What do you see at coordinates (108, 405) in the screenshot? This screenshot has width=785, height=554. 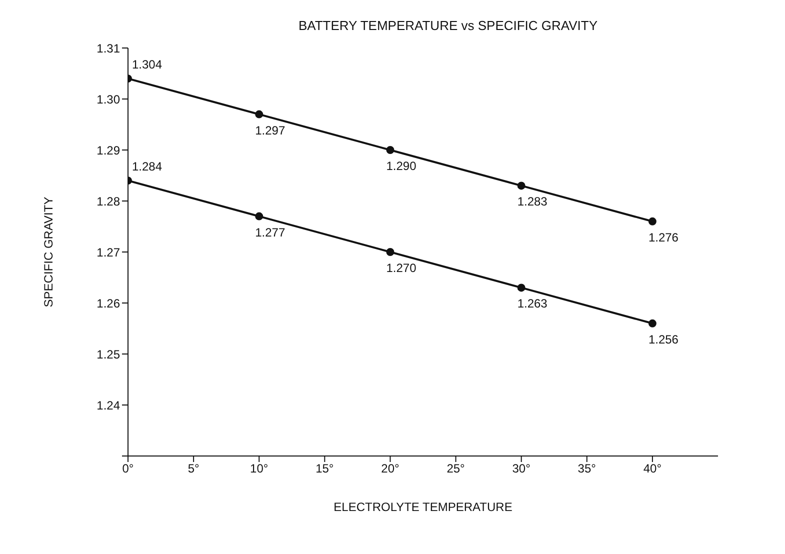 I see `y-tick-label: 1.24` at bounding box center [108, 405].